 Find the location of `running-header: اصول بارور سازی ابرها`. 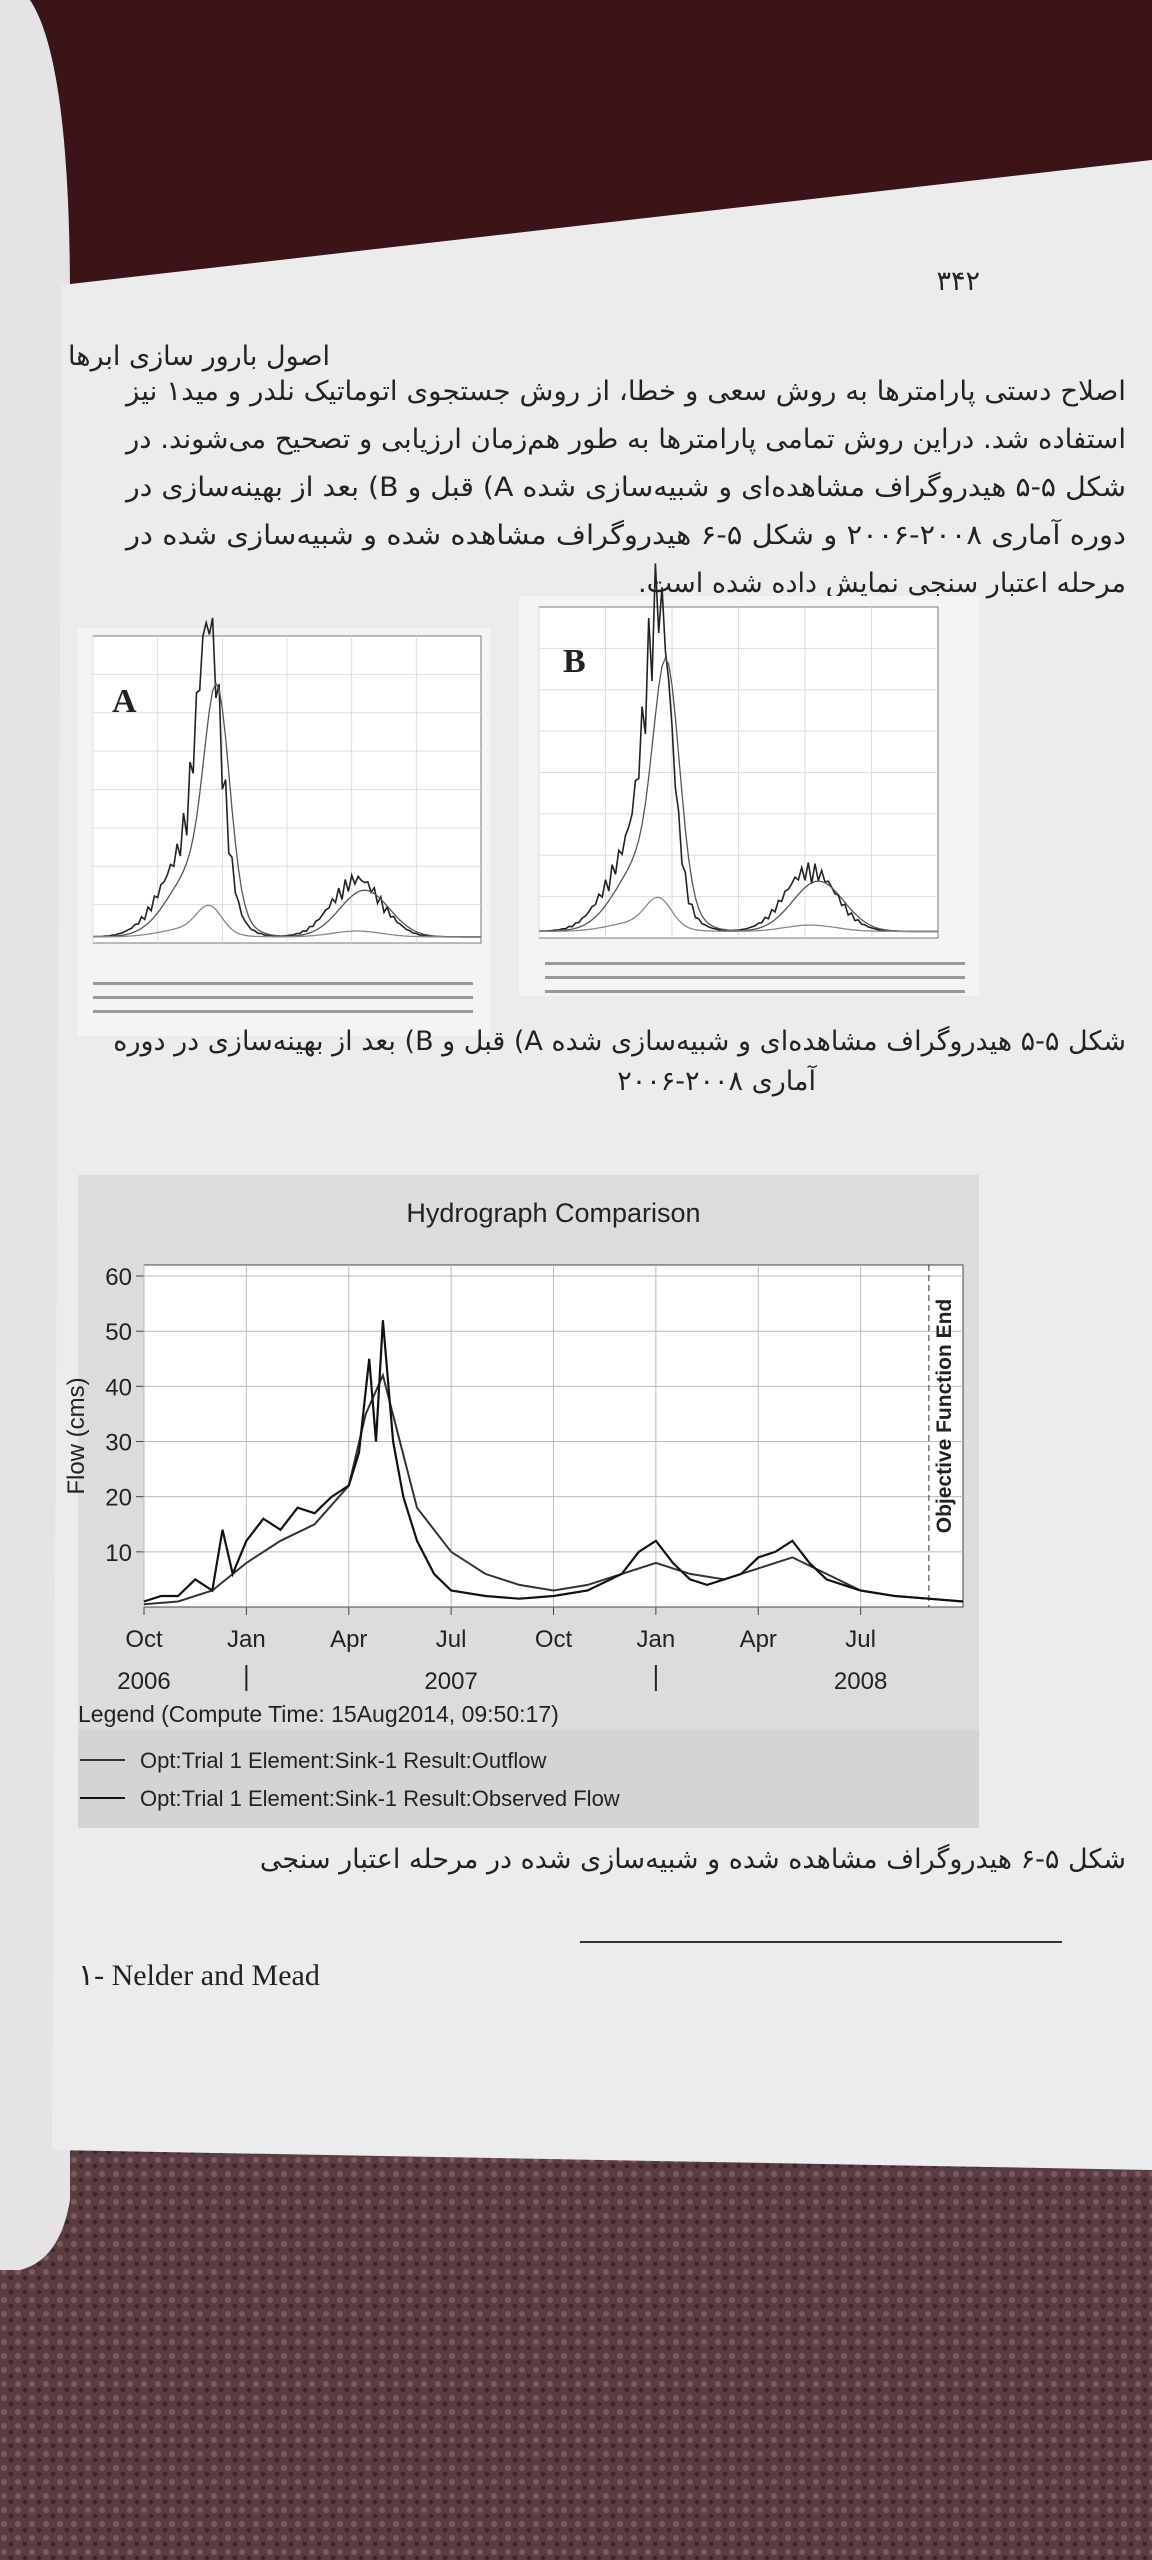

running-header: اصول بارور سازی ابرها is located at coordinates (199, 356).